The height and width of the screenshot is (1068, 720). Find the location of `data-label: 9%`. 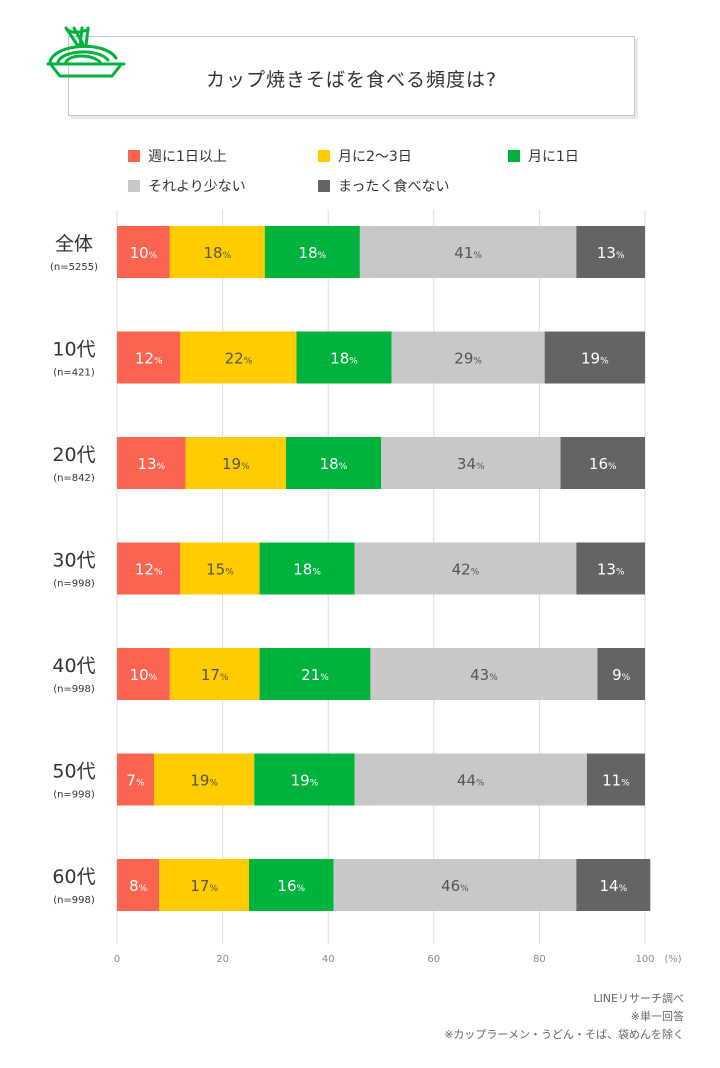

data-label: 9% is located at coordinates (621, 675).